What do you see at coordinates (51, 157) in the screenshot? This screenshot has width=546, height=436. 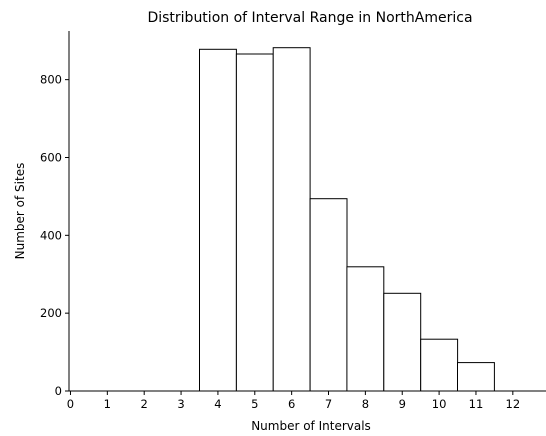 I see `y-tick-label: 600` at bounding box center [51, 157].